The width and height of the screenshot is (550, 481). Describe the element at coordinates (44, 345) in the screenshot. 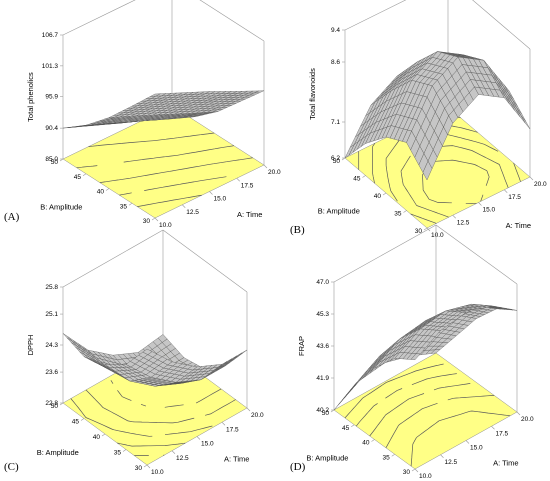

I see `z-axis: 22.8 23.6 24.3 25.1 25.8 DPPH` at that location.